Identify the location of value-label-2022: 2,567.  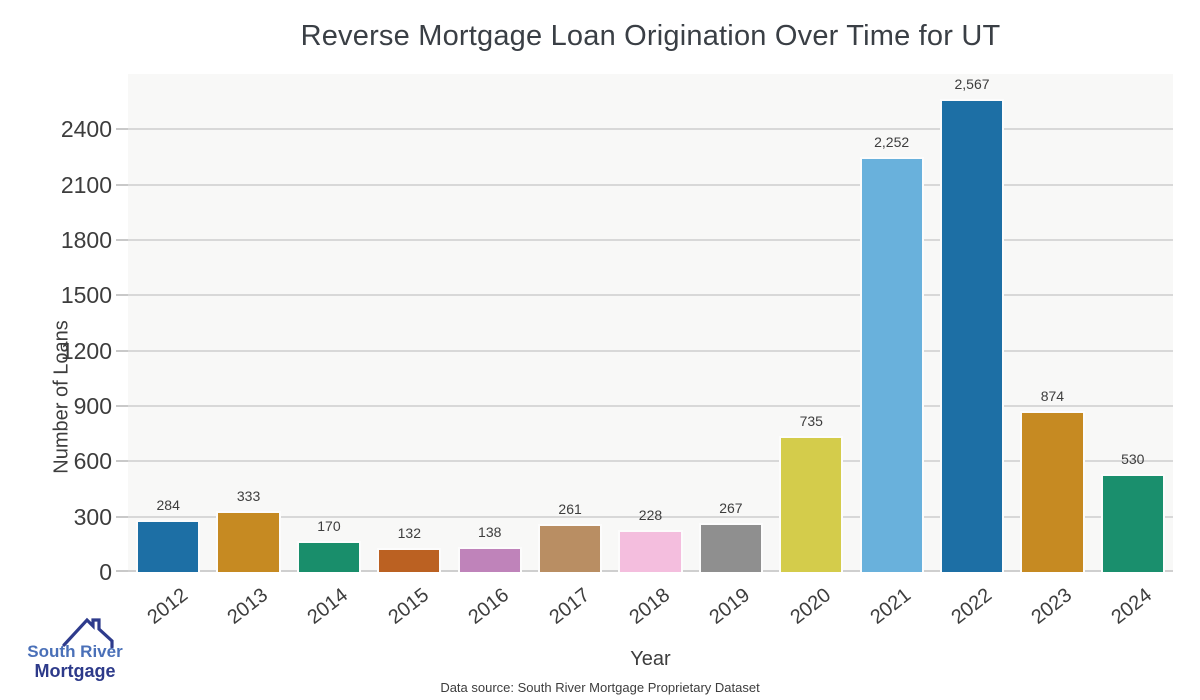
(972, 83).